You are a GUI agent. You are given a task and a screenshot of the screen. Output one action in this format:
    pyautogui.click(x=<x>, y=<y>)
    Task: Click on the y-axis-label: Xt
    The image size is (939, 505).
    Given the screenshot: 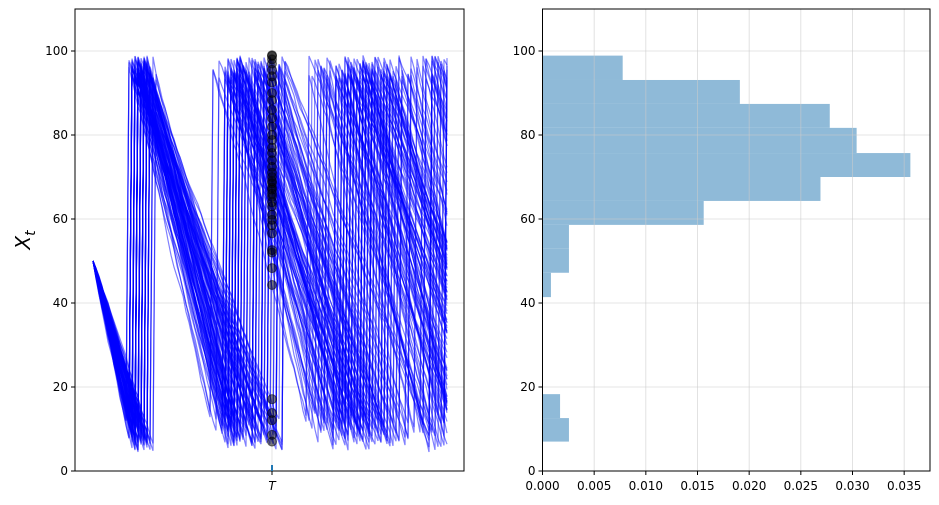 What is the action you would take?
    pyautogui.click(x=25, y=240)
    